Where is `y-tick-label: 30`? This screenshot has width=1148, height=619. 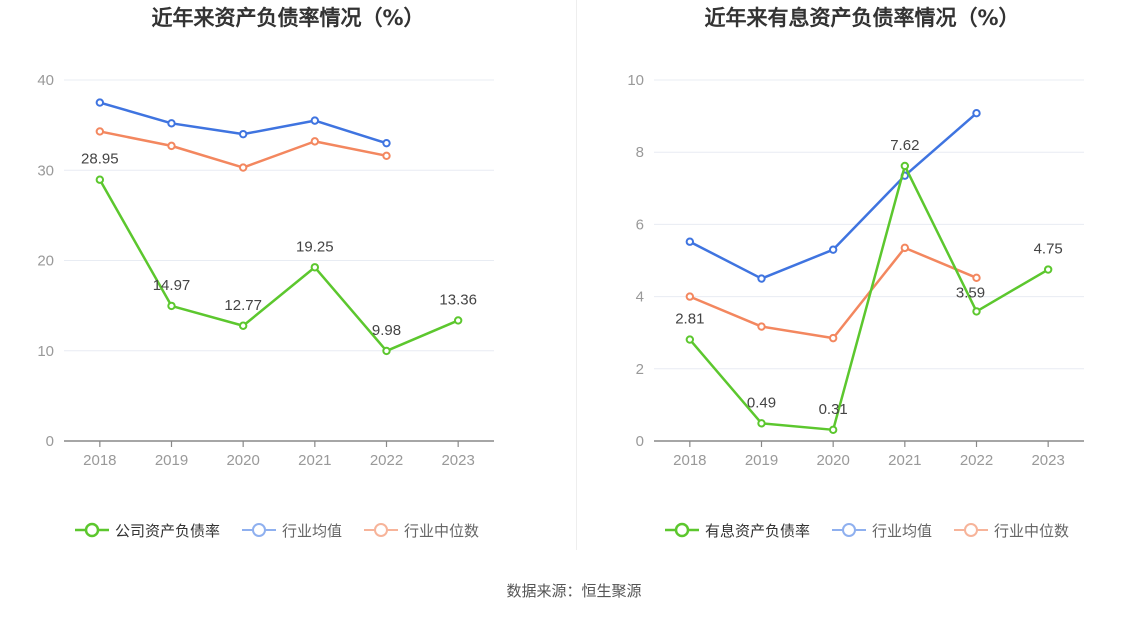 y-tick-label: 30 is located at coordinates (45, 170).